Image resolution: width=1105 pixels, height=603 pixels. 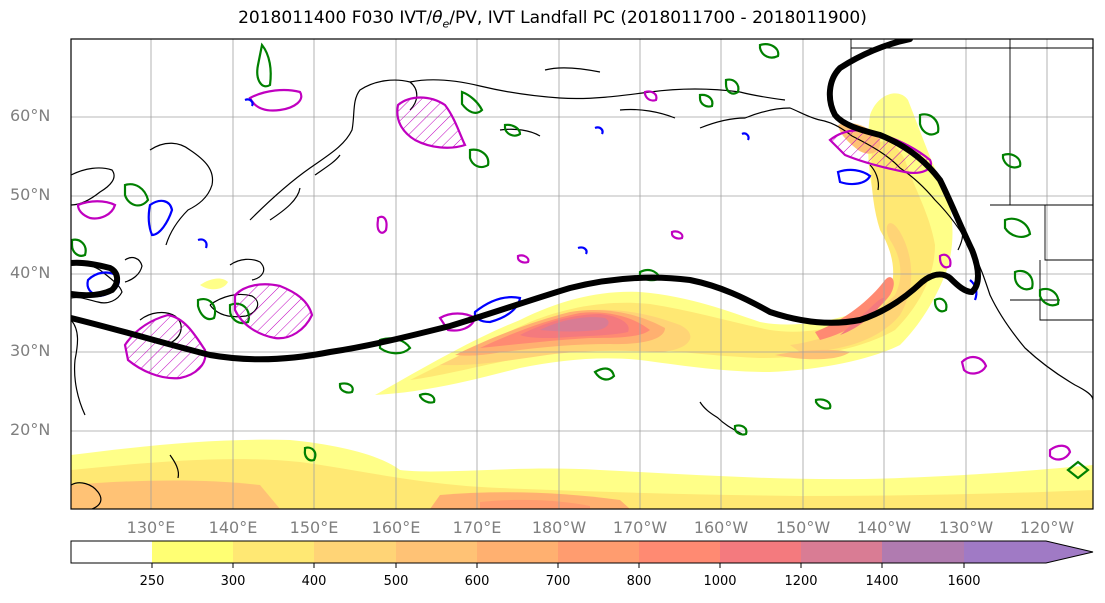 I want to click on colorbar-tick-1400: 1400, so click(x=882, y=581).